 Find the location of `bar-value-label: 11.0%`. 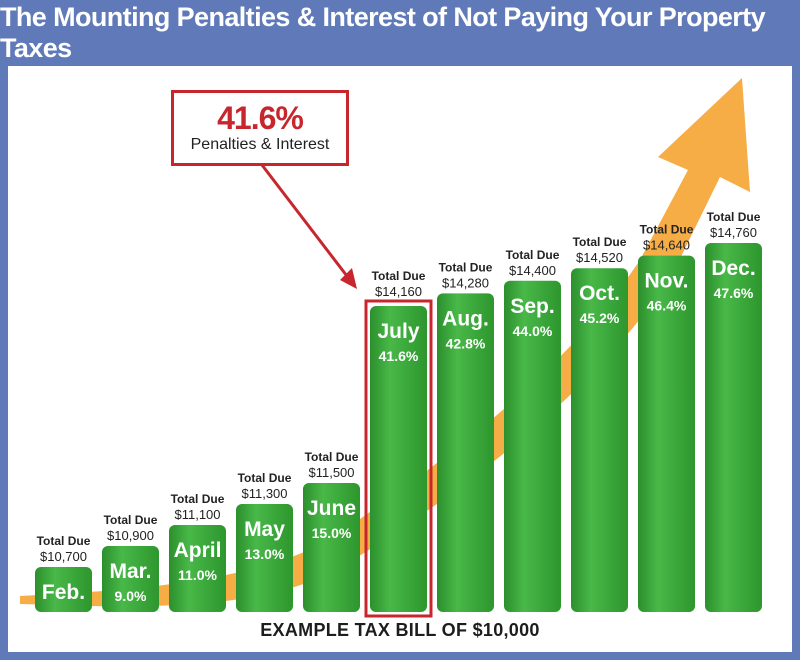

bar-value-label: 11.0% is located at coordinates (197, 575).